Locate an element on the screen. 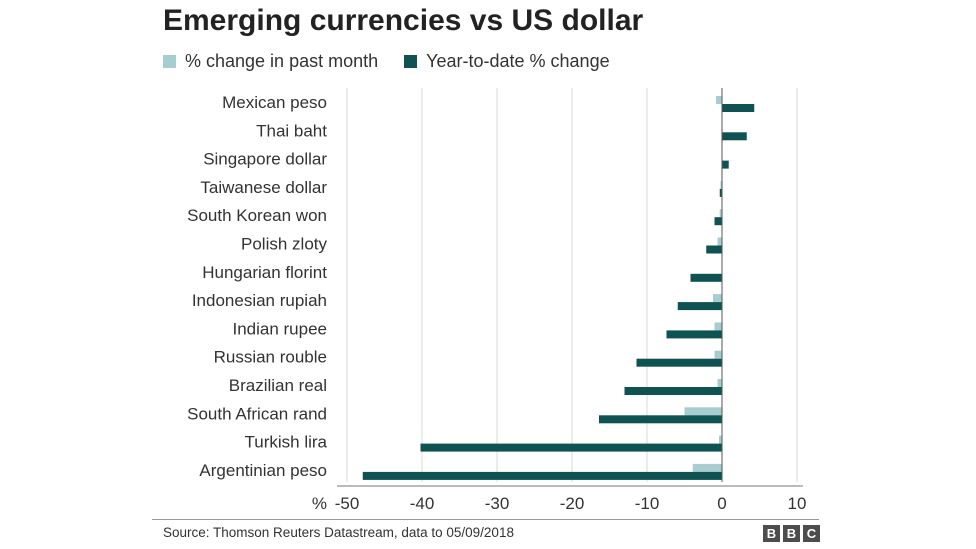 The image size is (976, 549). legend-swatch-ytd is located at coordinates (411, 61).